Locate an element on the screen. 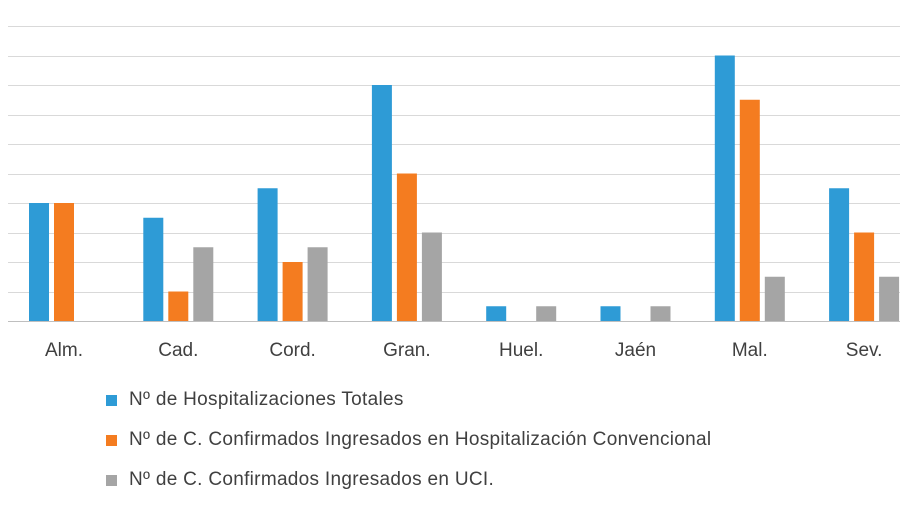 The width and height of the screenshot is (900, 506). legend-swatch-blue is located at coordinates (111, 400).